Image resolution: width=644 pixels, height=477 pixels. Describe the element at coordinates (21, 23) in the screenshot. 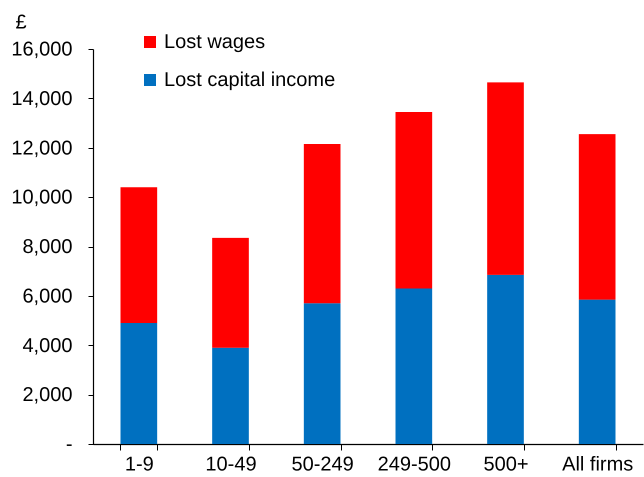

I see `y-axis-title: £` at that location.